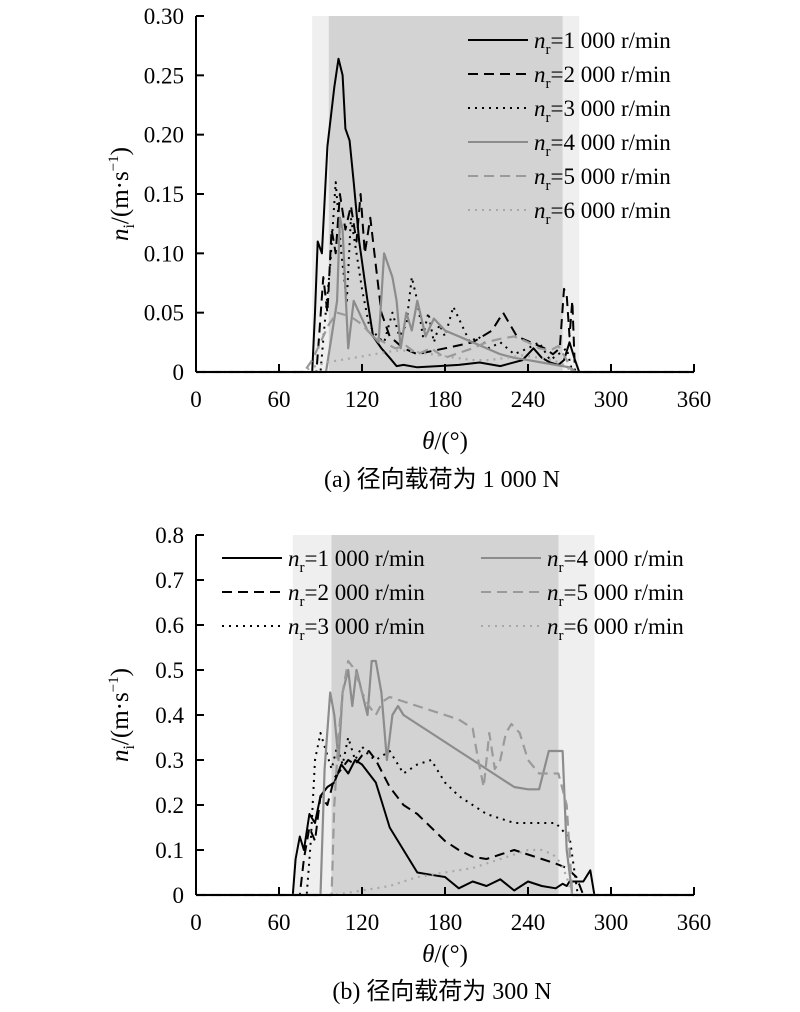  What do you see at coordinates (164, 313) in the screenshot?
I see `y-tick-label: 0.05` at bounding box center [164, 313].